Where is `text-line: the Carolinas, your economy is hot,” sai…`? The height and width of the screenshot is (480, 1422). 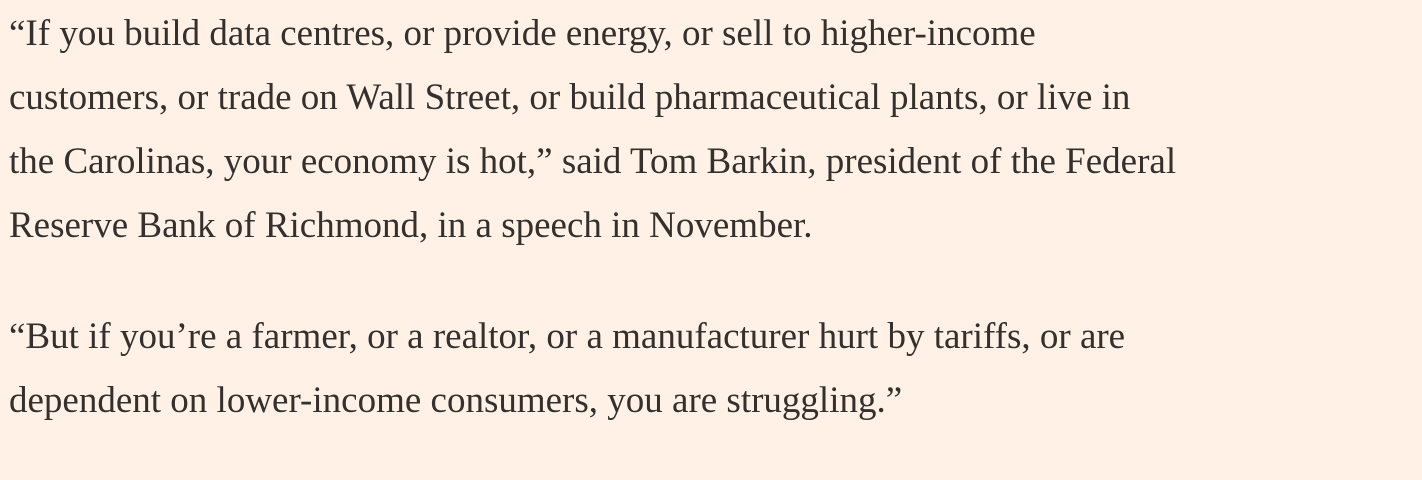
text-line: the Carolinas, your economy is hot,” sai… is located at coordinates (593, 161).